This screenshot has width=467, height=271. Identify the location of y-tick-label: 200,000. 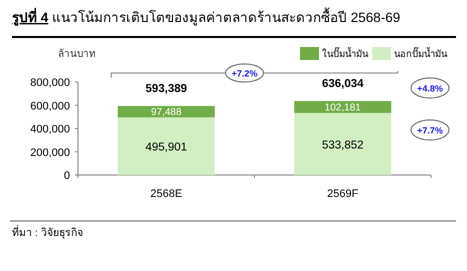
(50, 152).